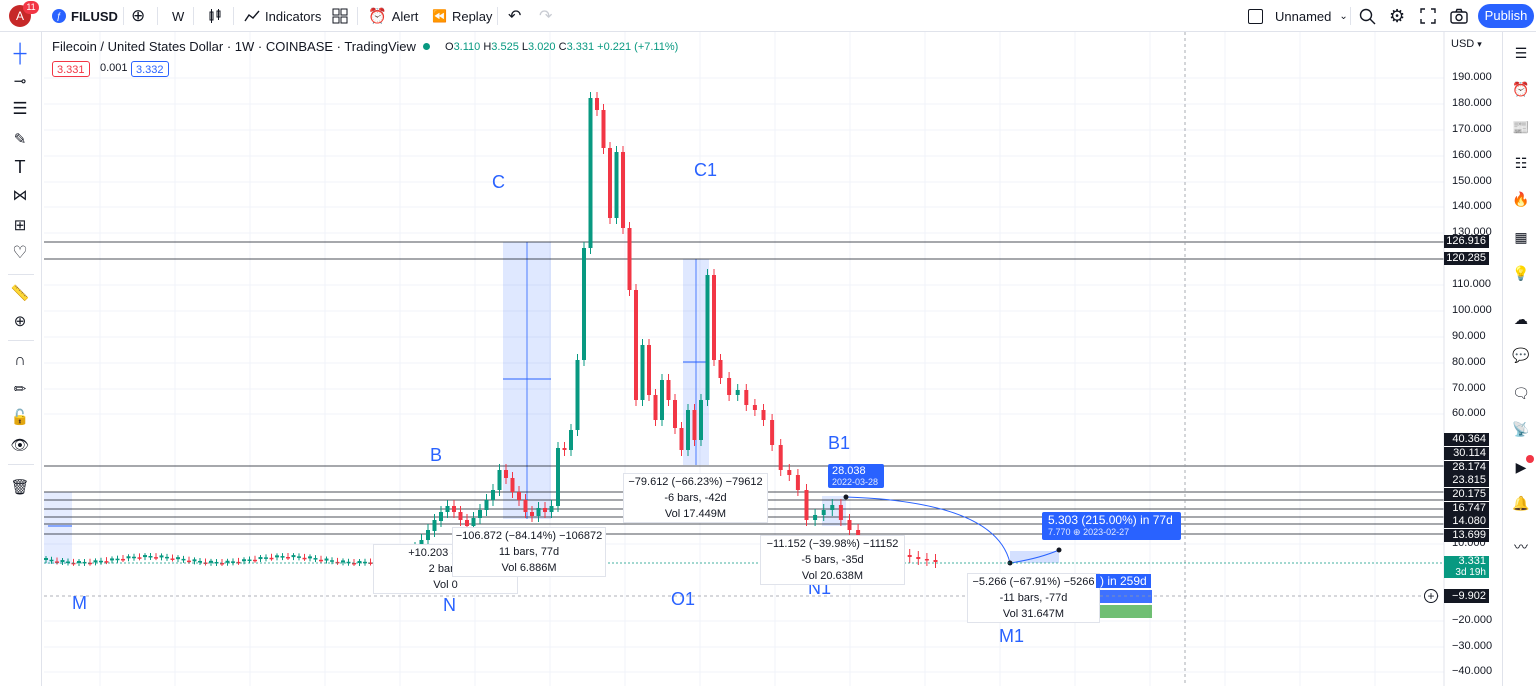 Image resolution: width=1536 pixels, height=686 pixels. What do you see at coordinates (1521, 198) in the screenshot?
I see `hotlist-icon: 🔥` at bounding box center [1521, 198].